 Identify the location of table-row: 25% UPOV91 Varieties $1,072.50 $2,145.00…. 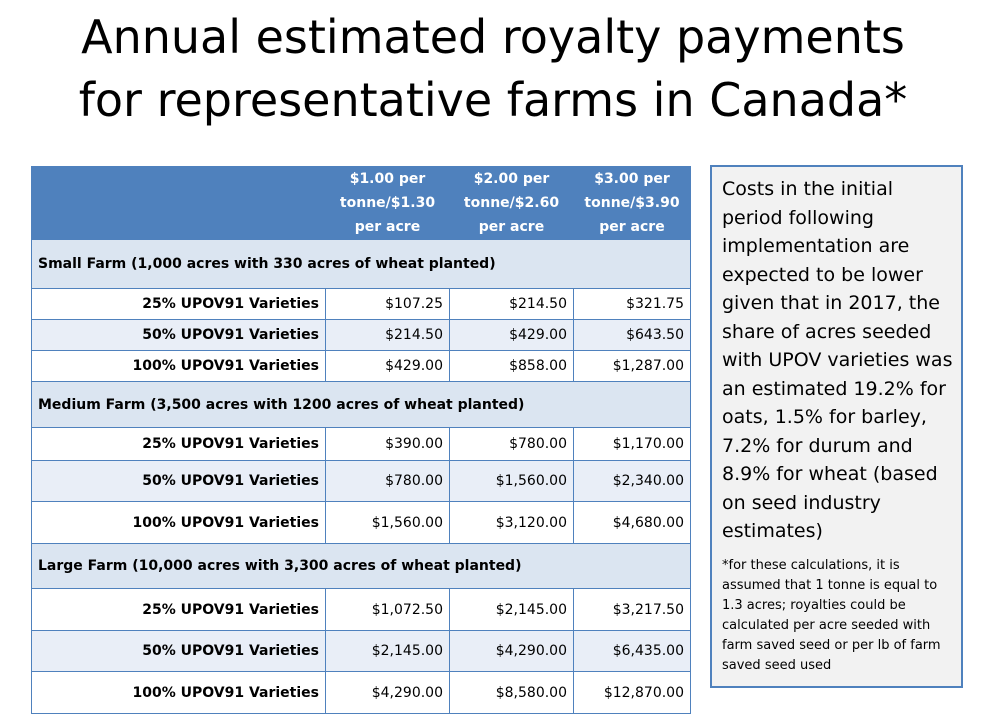
(361, 609).